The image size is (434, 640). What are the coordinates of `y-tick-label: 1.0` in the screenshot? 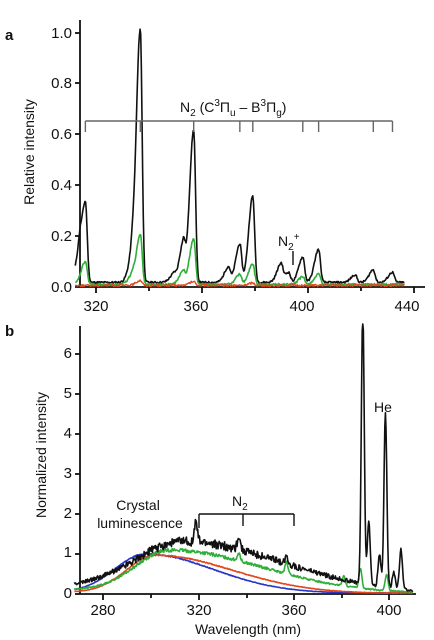 It's located at (61, 33).